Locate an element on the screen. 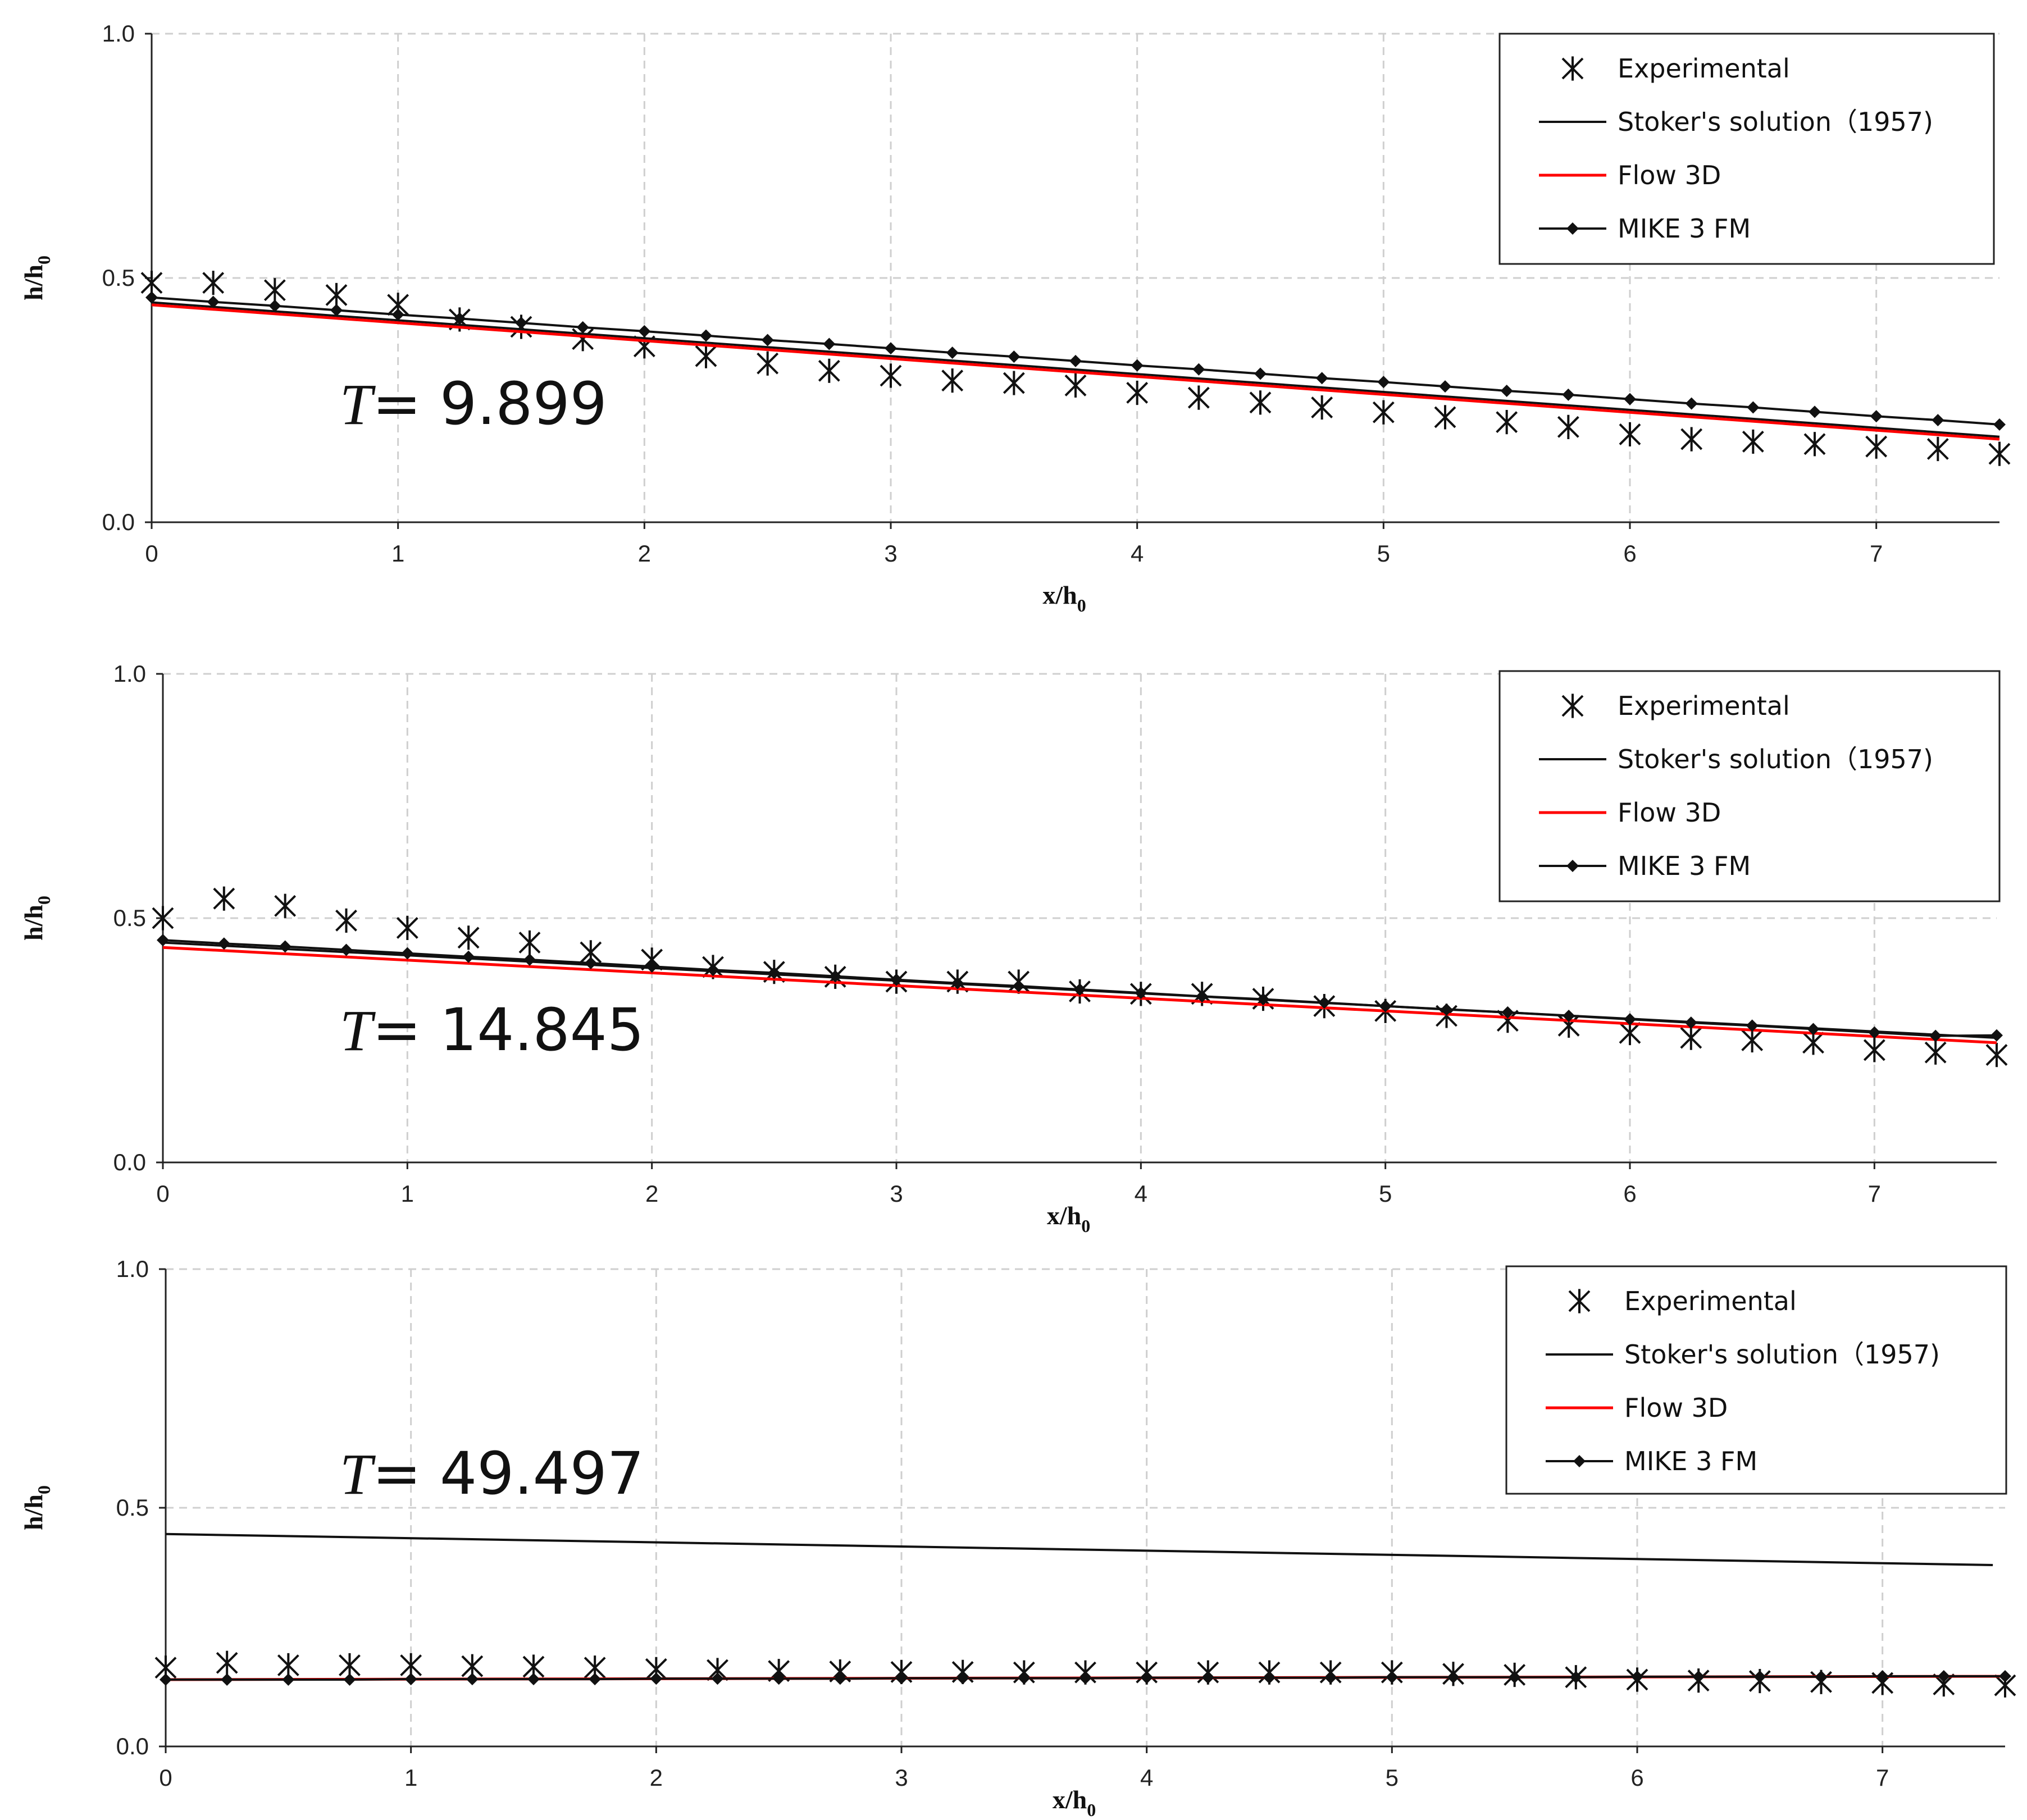  x-tick-label: 6 is located at coordinates (1636, 1777).